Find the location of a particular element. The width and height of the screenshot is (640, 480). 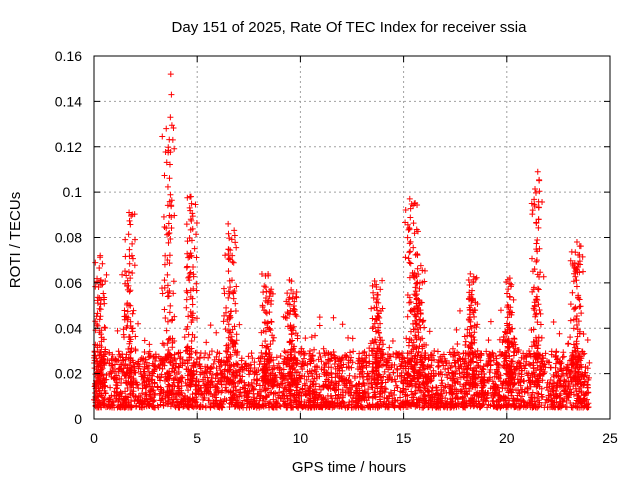

x-tick-label: 25 is located at coordinates (610, 438).